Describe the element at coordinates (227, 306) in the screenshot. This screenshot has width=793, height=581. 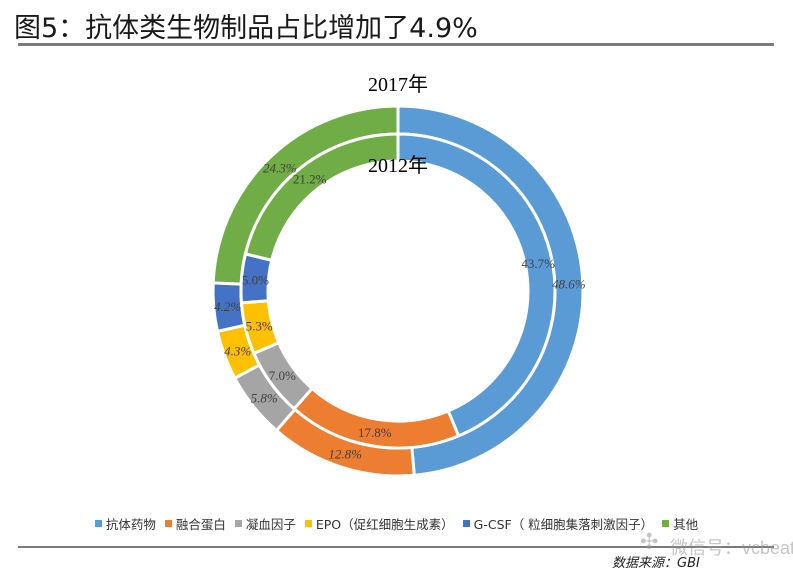
I see `data-label-2017-4: 4.2%` at that location.